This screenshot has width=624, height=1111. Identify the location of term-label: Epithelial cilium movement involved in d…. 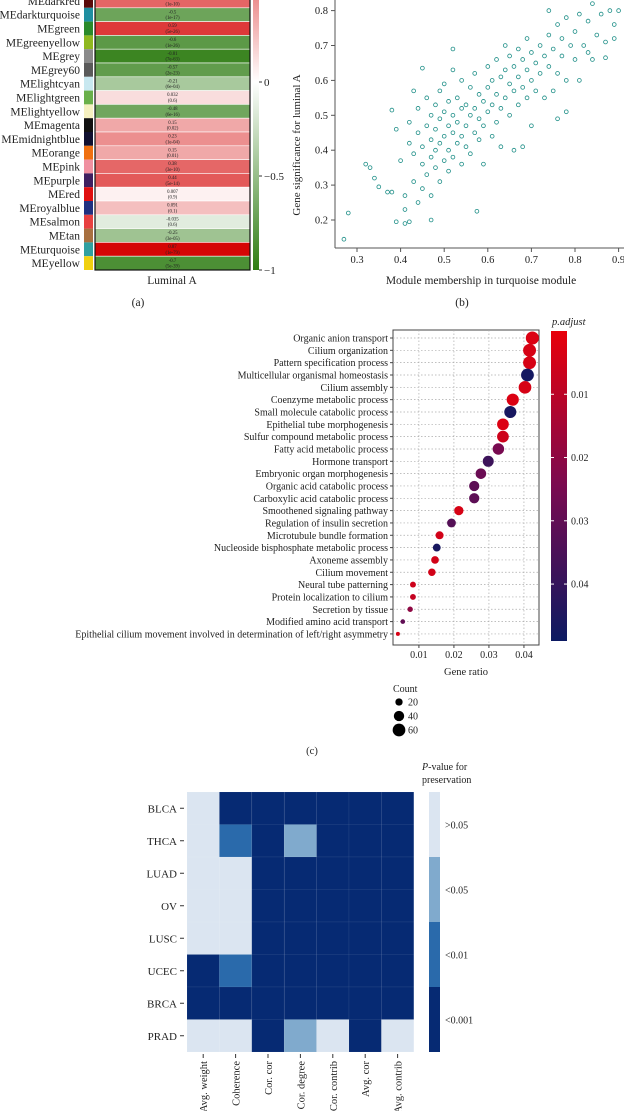
(231, 634).